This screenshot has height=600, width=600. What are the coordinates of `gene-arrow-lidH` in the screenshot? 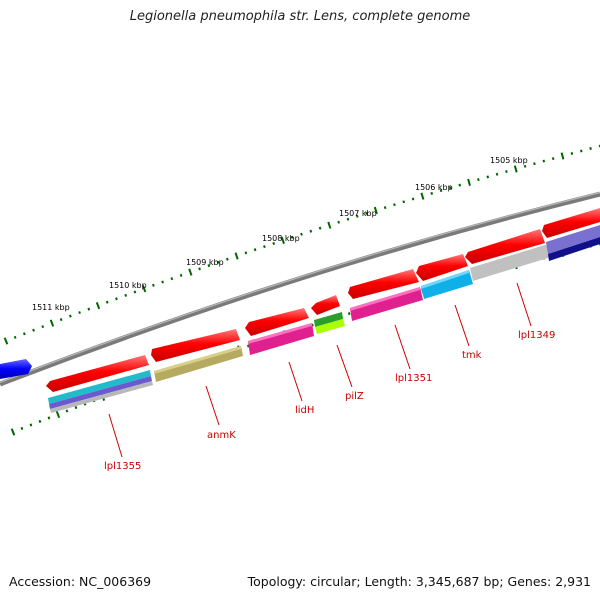 It's located at (277, 322).